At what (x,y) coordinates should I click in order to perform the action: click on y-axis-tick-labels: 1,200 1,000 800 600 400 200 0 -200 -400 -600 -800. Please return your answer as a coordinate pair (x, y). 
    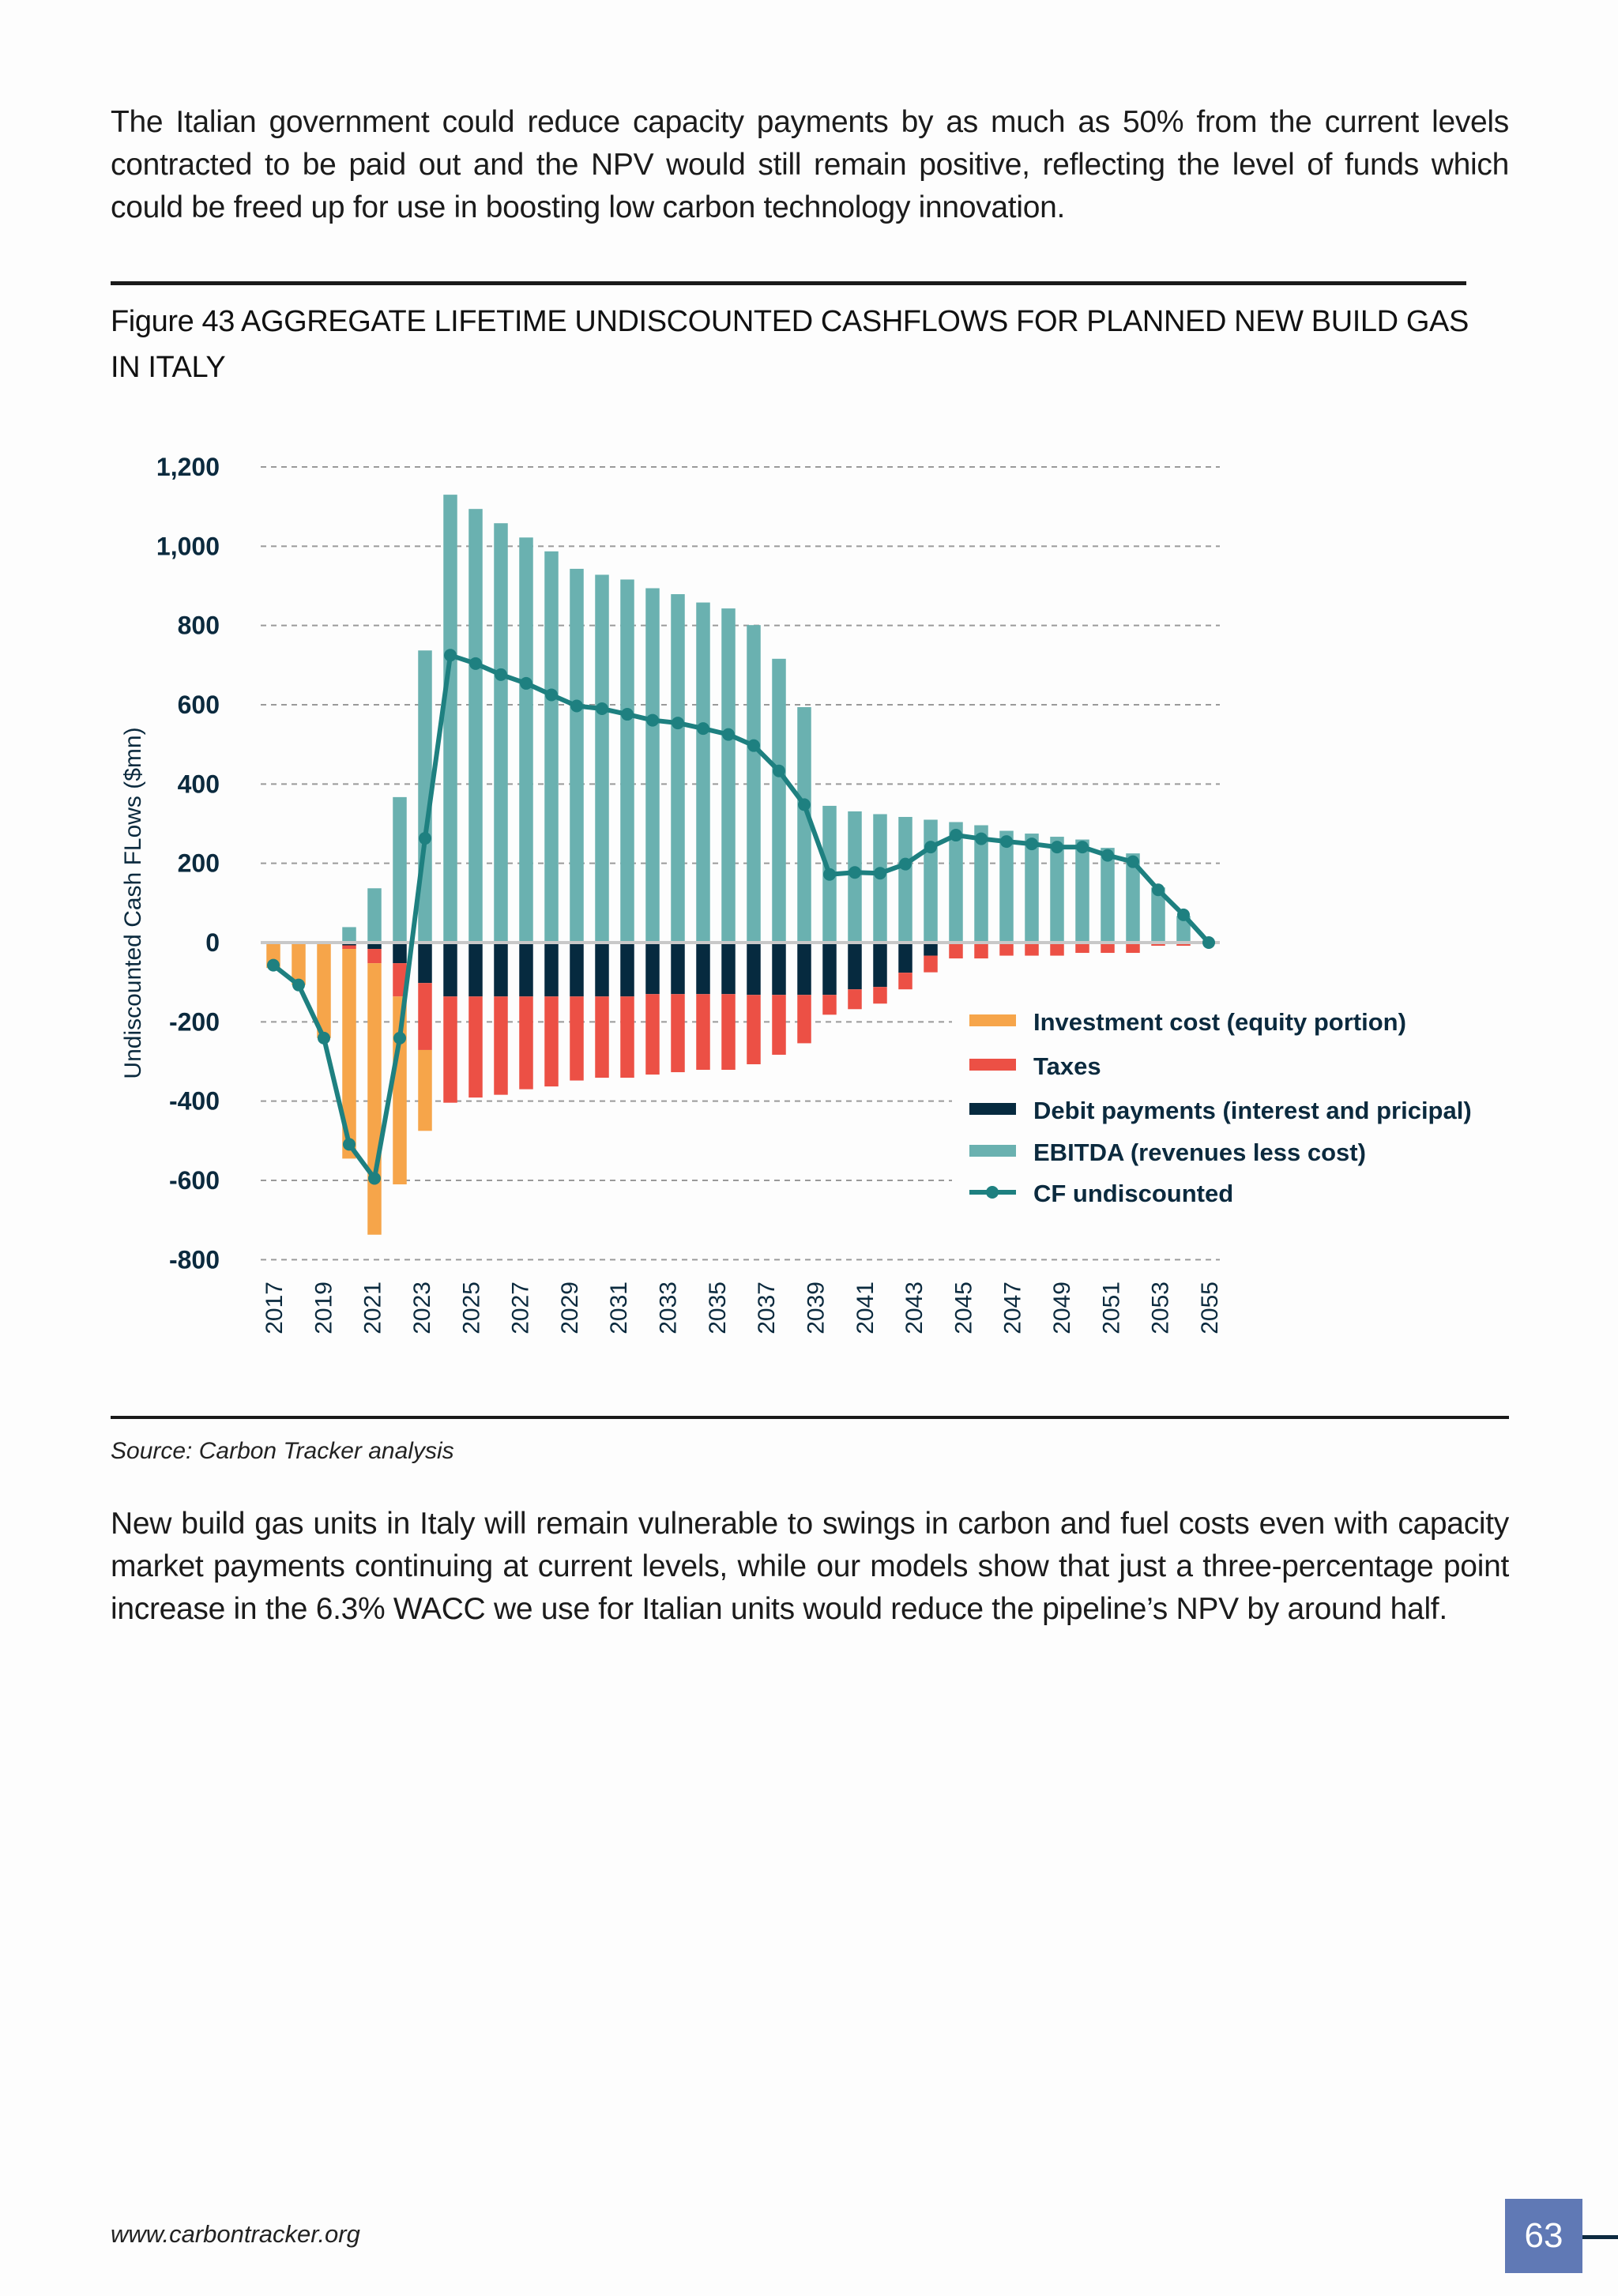
    Looking at the image, I should click on (188, 864).